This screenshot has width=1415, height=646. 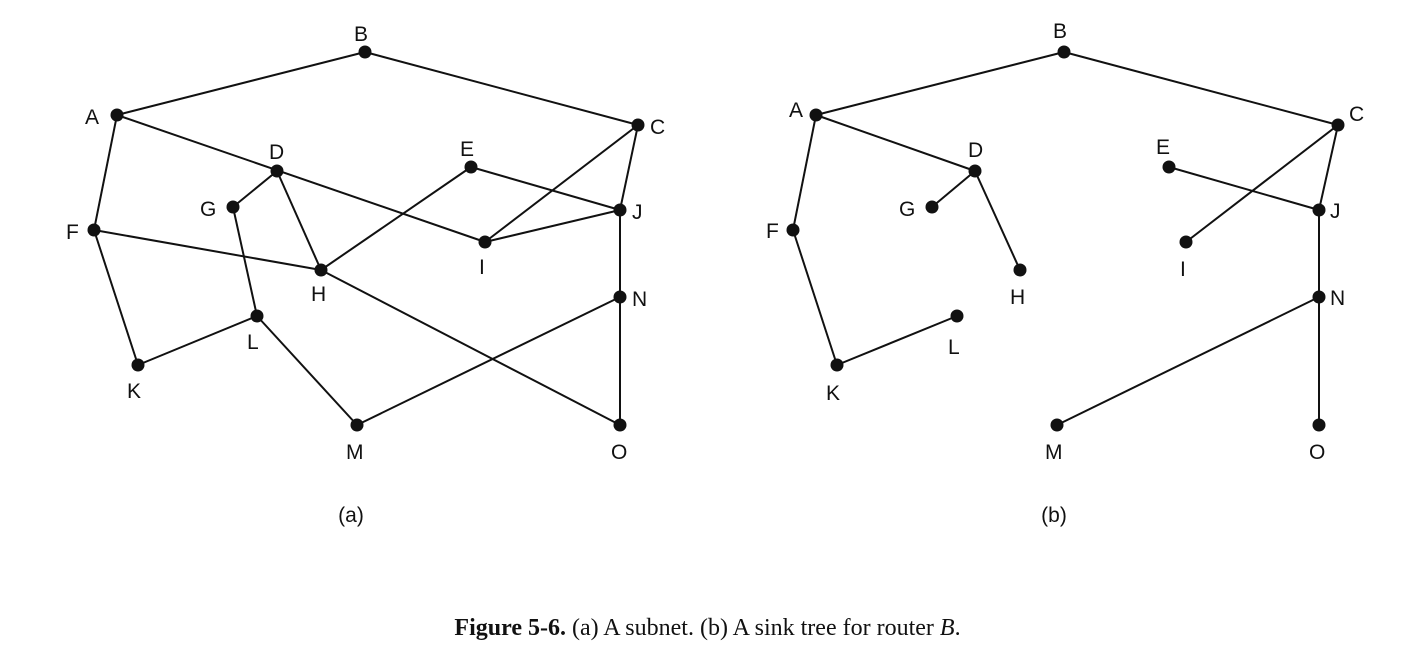 What do you see at coordinates (552, 226) in the screenshot?
I see `edge-I-J` at bounding box center [552, 226].